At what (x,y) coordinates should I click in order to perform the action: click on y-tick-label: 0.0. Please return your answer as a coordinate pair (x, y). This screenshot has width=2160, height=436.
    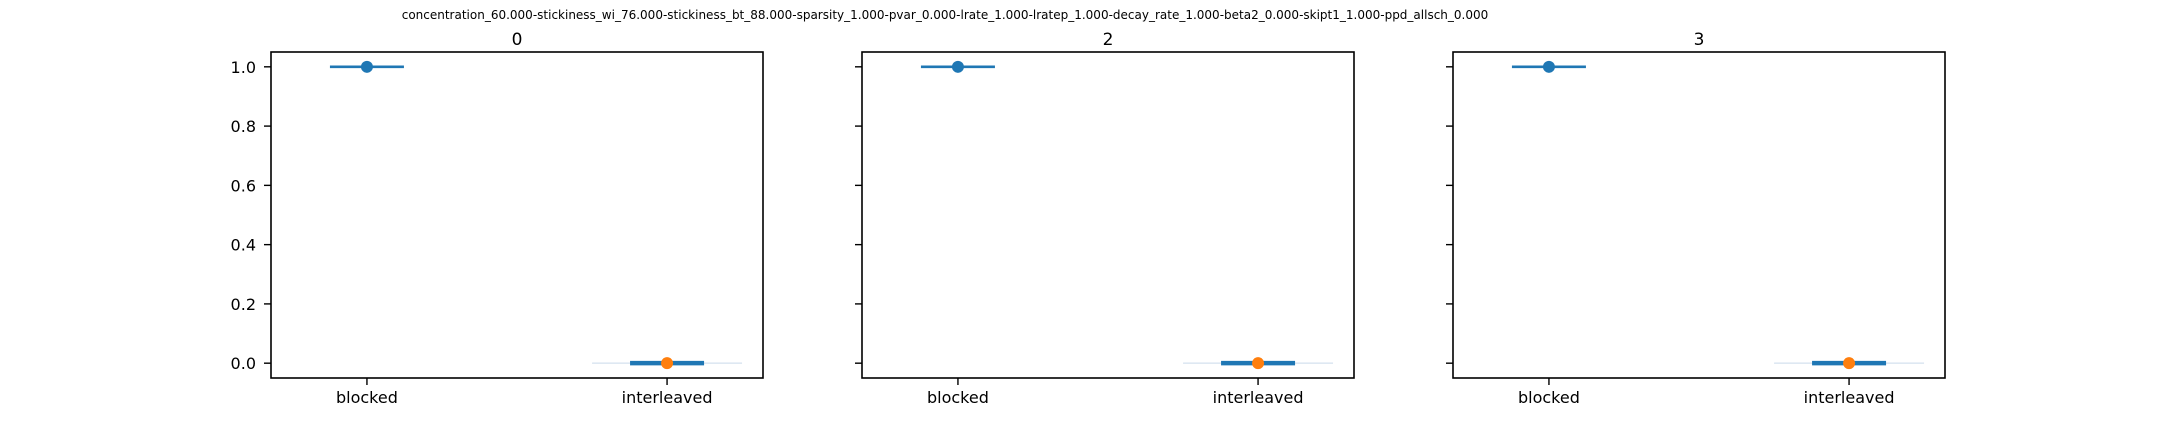
    Looking at the image, I should click on (243, 363).